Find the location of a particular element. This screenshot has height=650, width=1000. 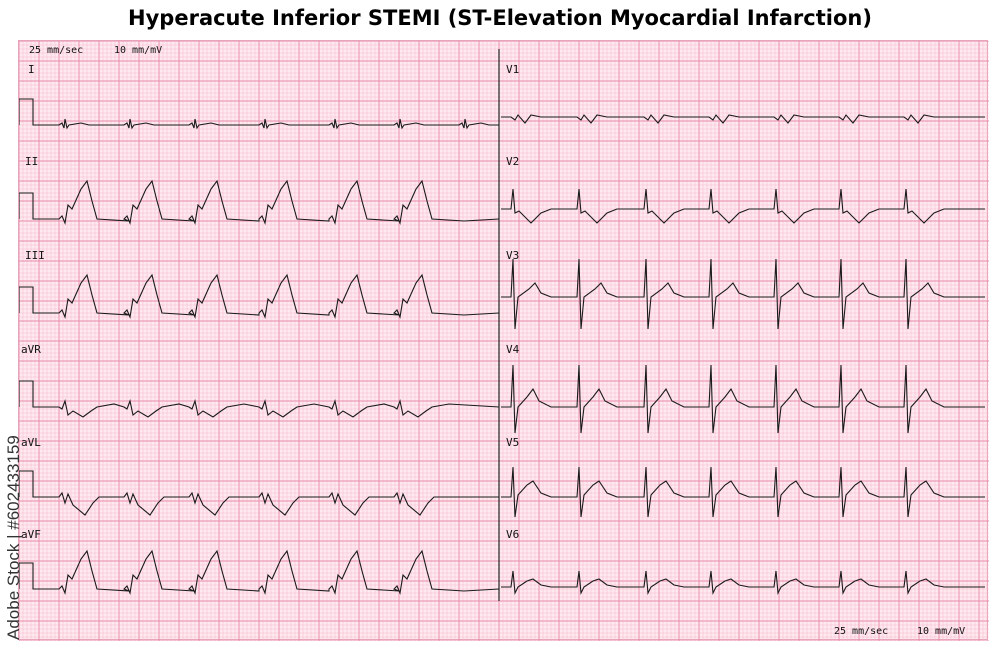

trace-aVR is located at coordinates (259, 399).